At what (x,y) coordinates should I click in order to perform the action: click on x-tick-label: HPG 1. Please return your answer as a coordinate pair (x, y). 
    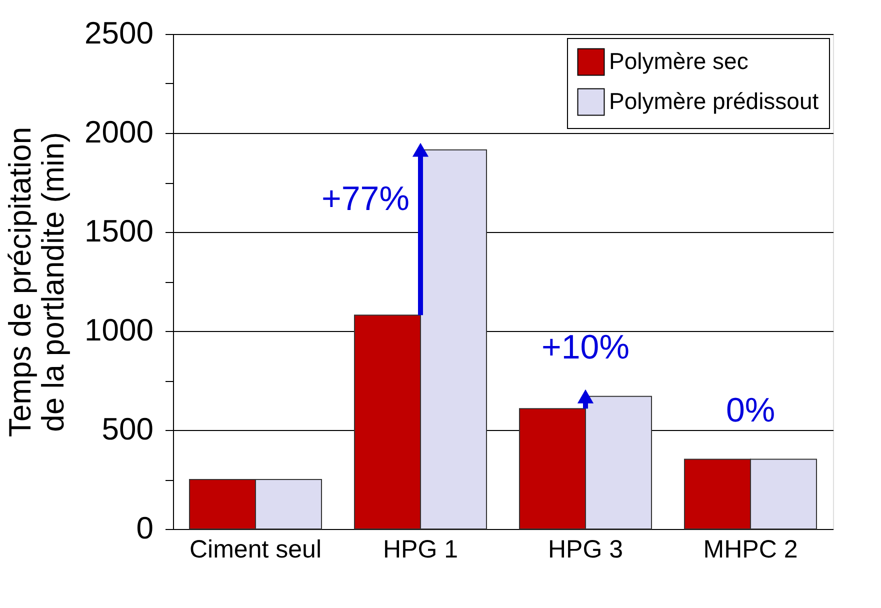
    Looking at the image, I should click on (420, 550).